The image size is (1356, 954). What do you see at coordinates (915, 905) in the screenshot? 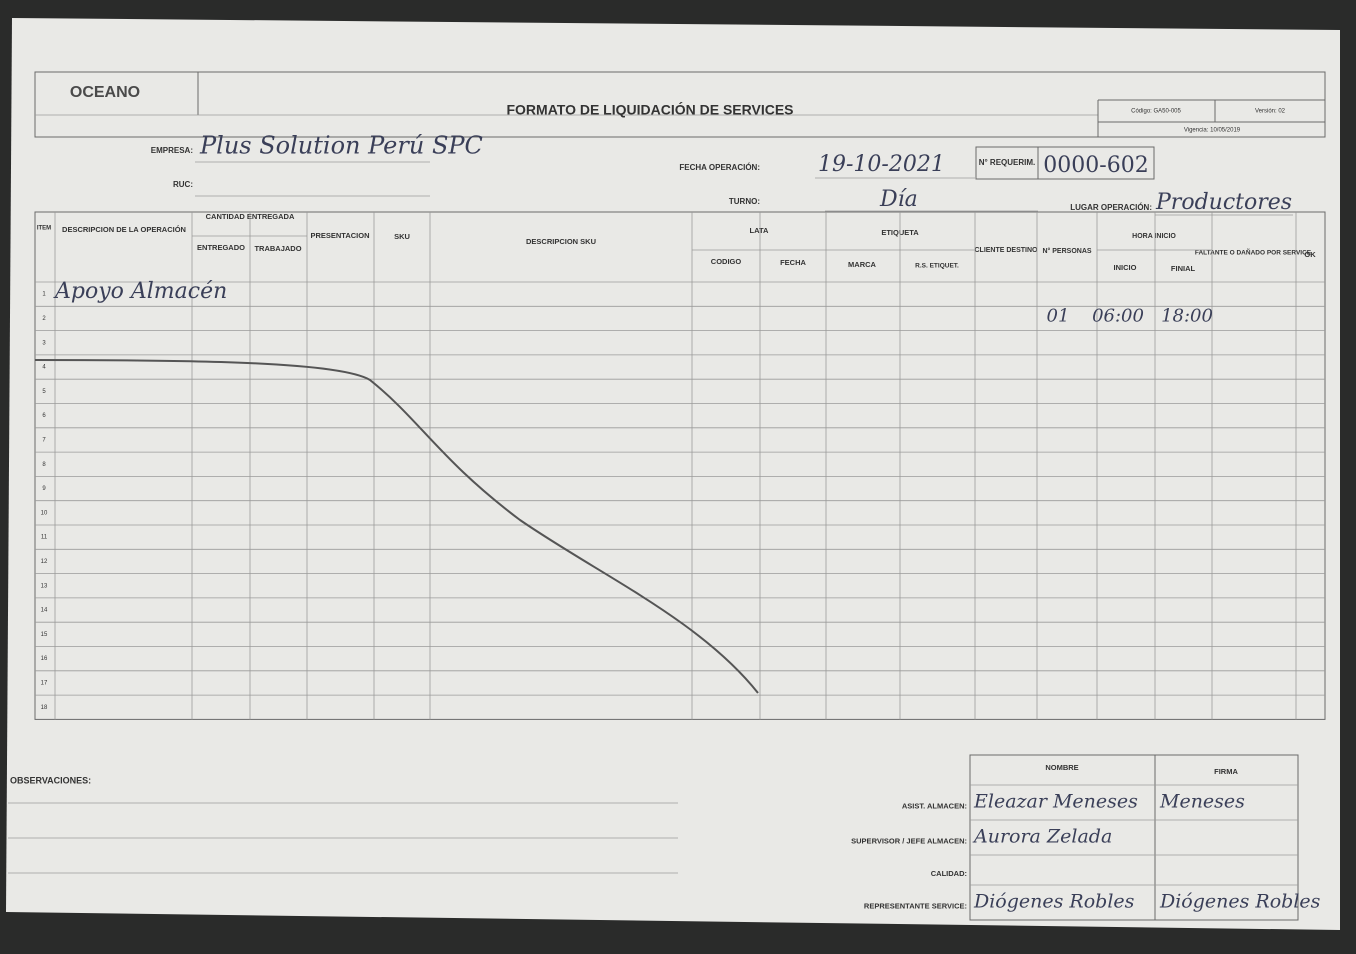
I see `sig-role: REPRESENTANTE SERVICE:` at bounding box center [915, 905].